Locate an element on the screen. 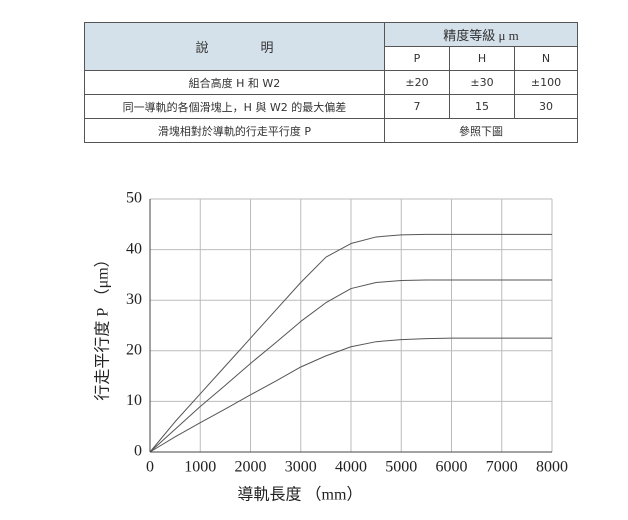 This screenshot has width=628, height=520. grade-cell: N is located at coordinates (546, 58).